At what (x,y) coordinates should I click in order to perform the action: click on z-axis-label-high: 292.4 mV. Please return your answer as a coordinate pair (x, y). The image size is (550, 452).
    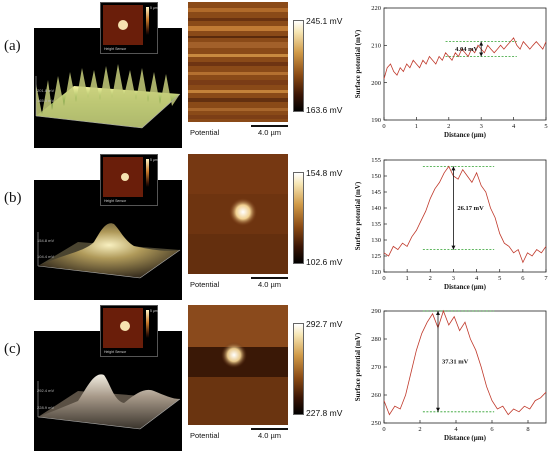
    Looking at the image, I should click on (46, 390).